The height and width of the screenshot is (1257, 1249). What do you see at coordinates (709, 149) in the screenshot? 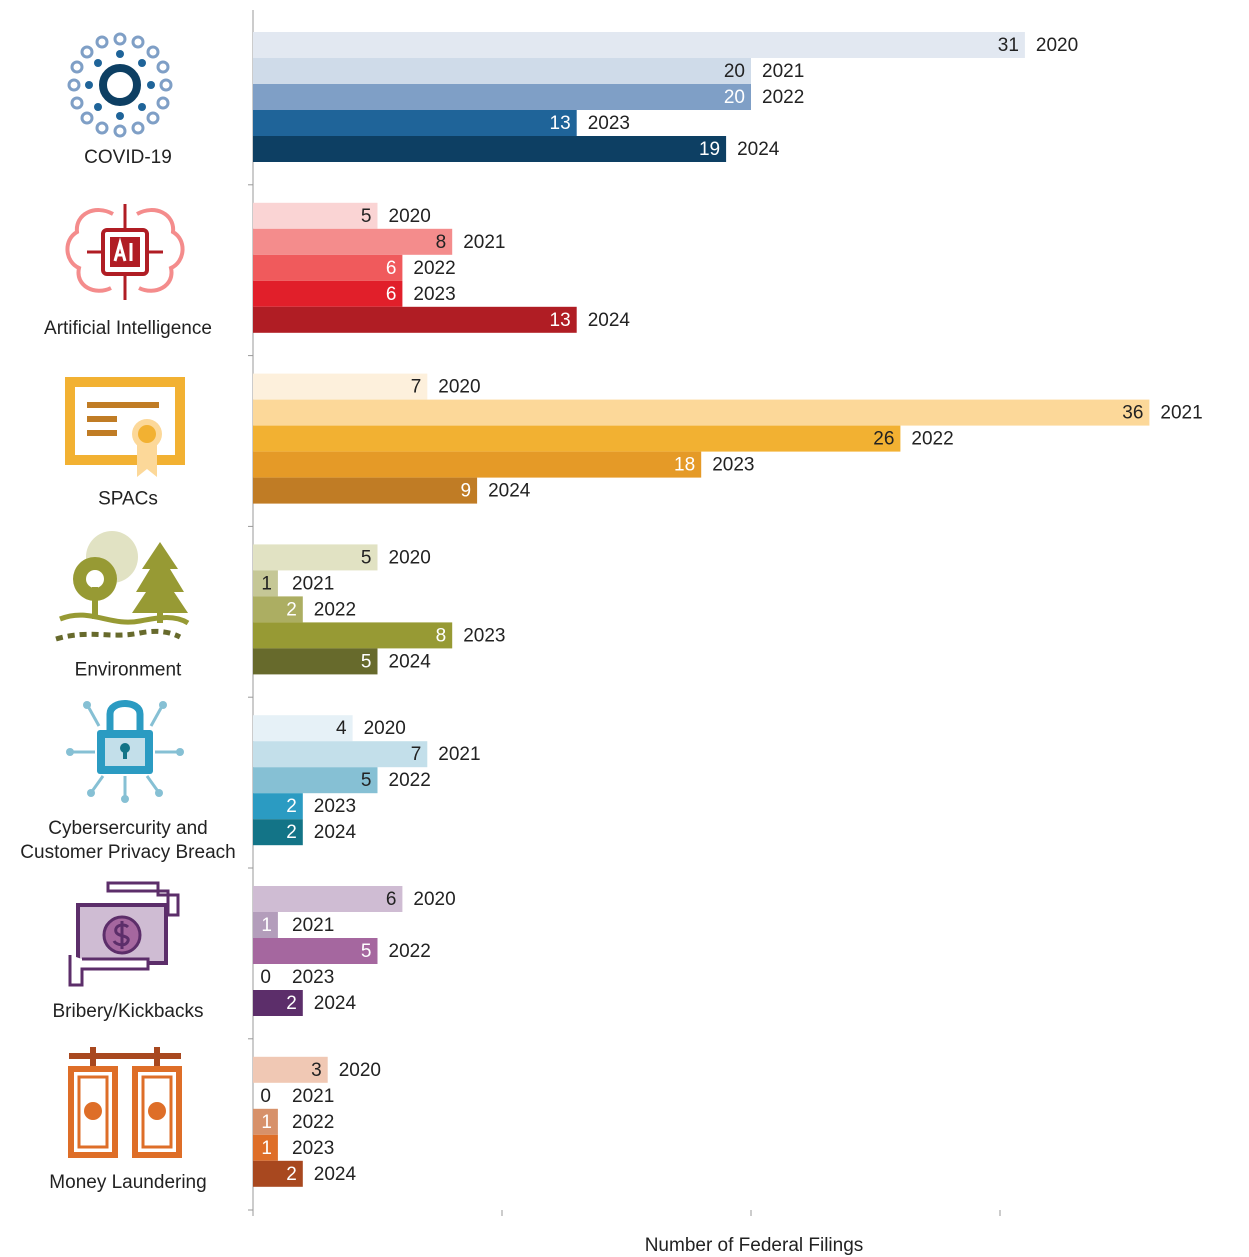
I see `value-label: 19` at bounding box center [709, 149].